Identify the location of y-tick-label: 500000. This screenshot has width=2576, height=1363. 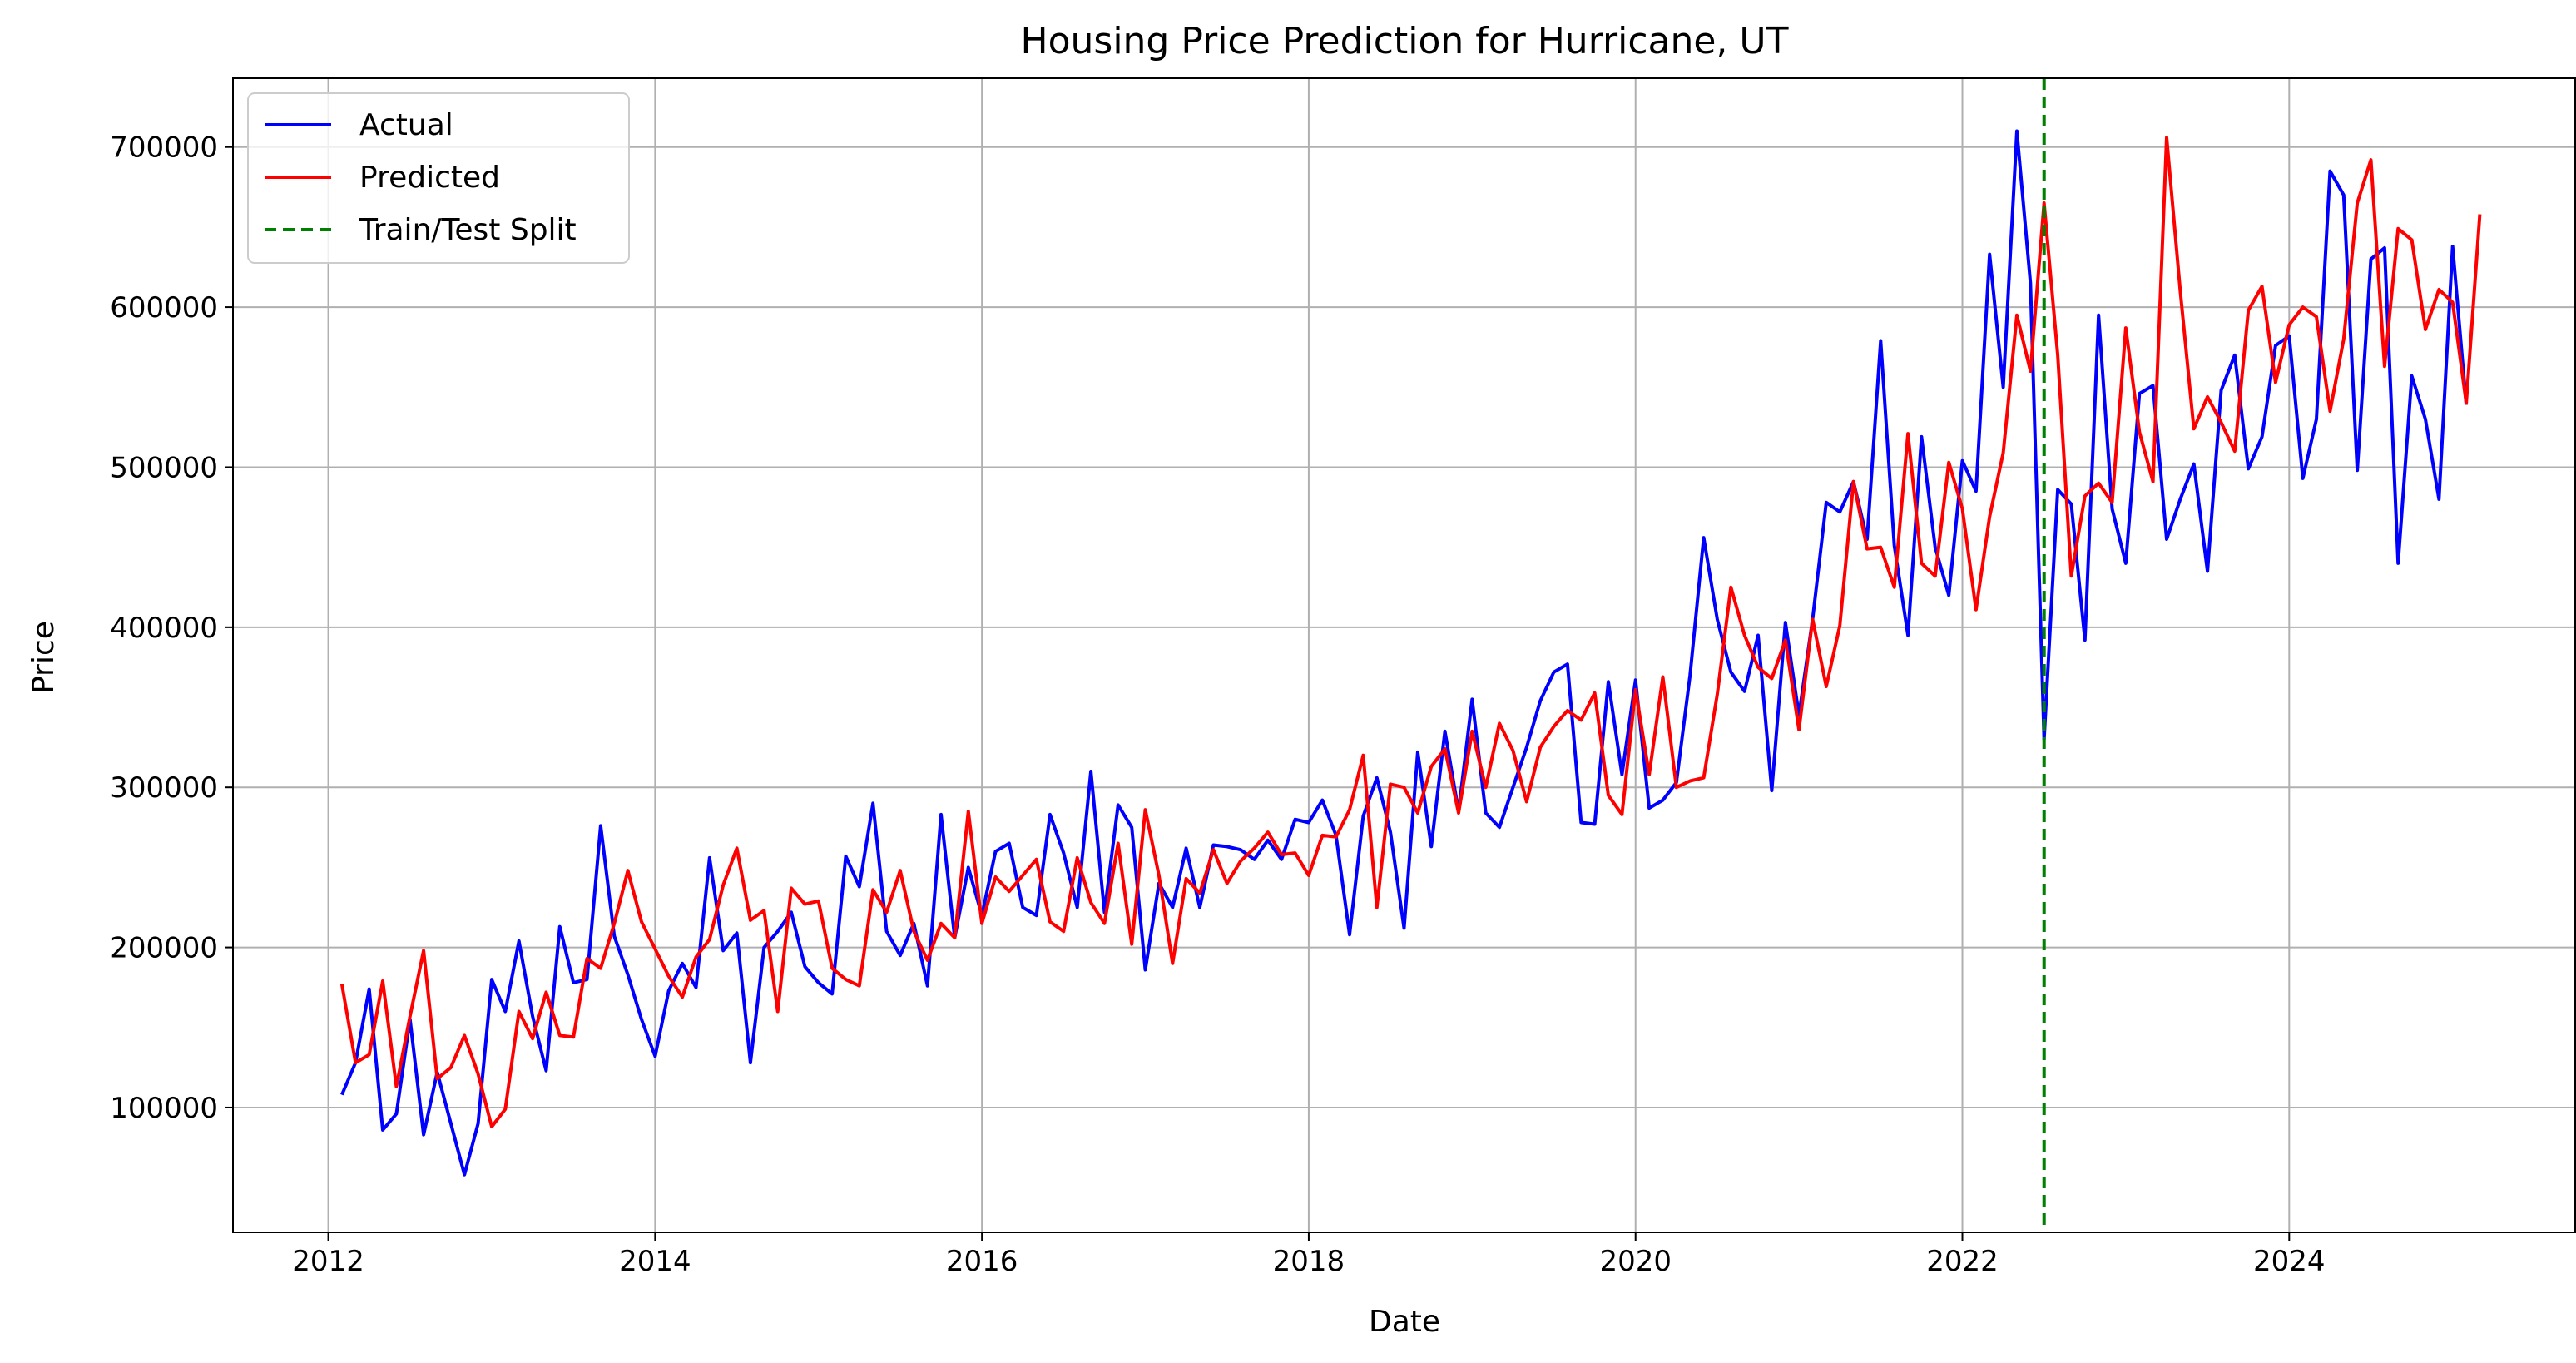
(164, 467).